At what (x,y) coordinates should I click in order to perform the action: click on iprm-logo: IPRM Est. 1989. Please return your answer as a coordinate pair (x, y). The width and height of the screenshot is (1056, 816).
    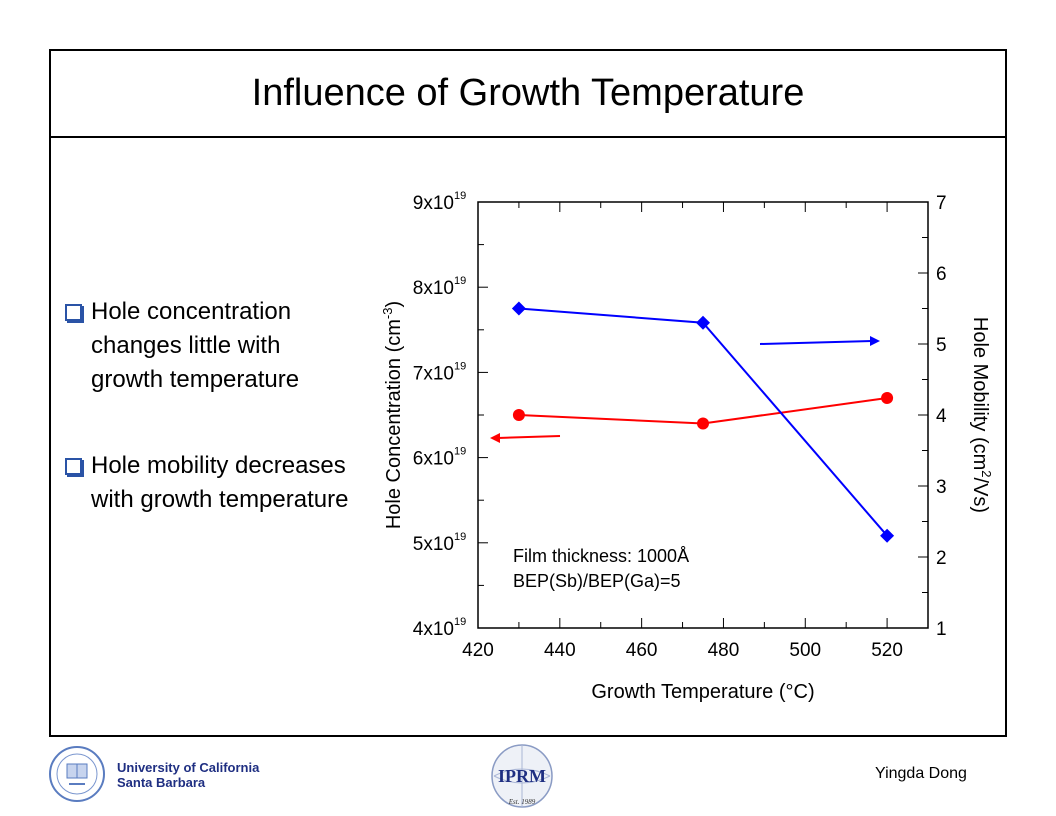
    Looking at the image, I should click on (522, 776).